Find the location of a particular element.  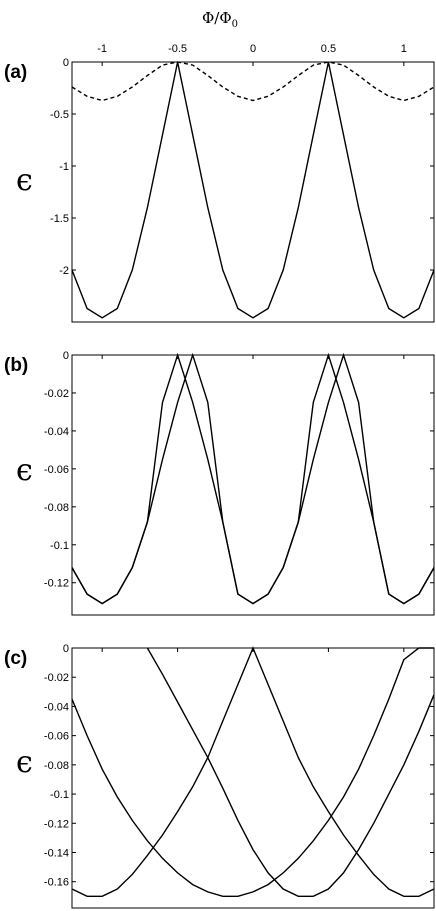

y-tick-label: -1.5 is located at coordinates (59, 219).